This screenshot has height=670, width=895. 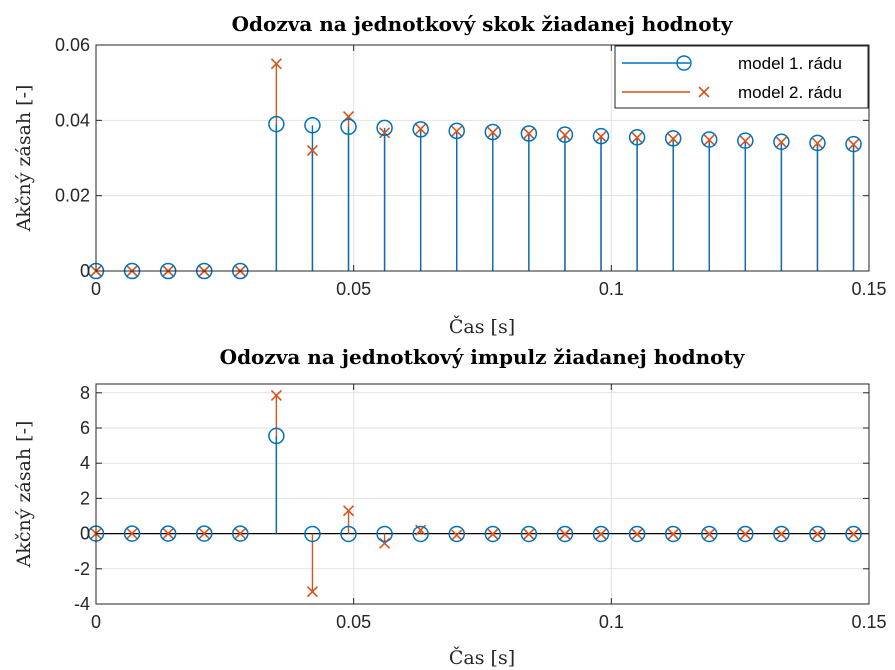 I want to click on legend-marker-x, so click(x=704, y=92).